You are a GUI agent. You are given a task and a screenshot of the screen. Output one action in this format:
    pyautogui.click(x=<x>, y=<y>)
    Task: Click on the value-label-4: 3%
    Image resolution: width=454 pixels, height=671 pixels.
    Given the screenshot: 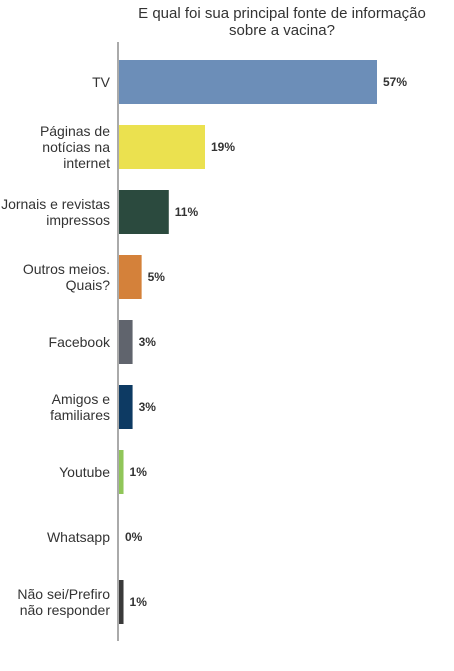 What is the action you would take?
    pyautogui.click(x=148, y=342)
    